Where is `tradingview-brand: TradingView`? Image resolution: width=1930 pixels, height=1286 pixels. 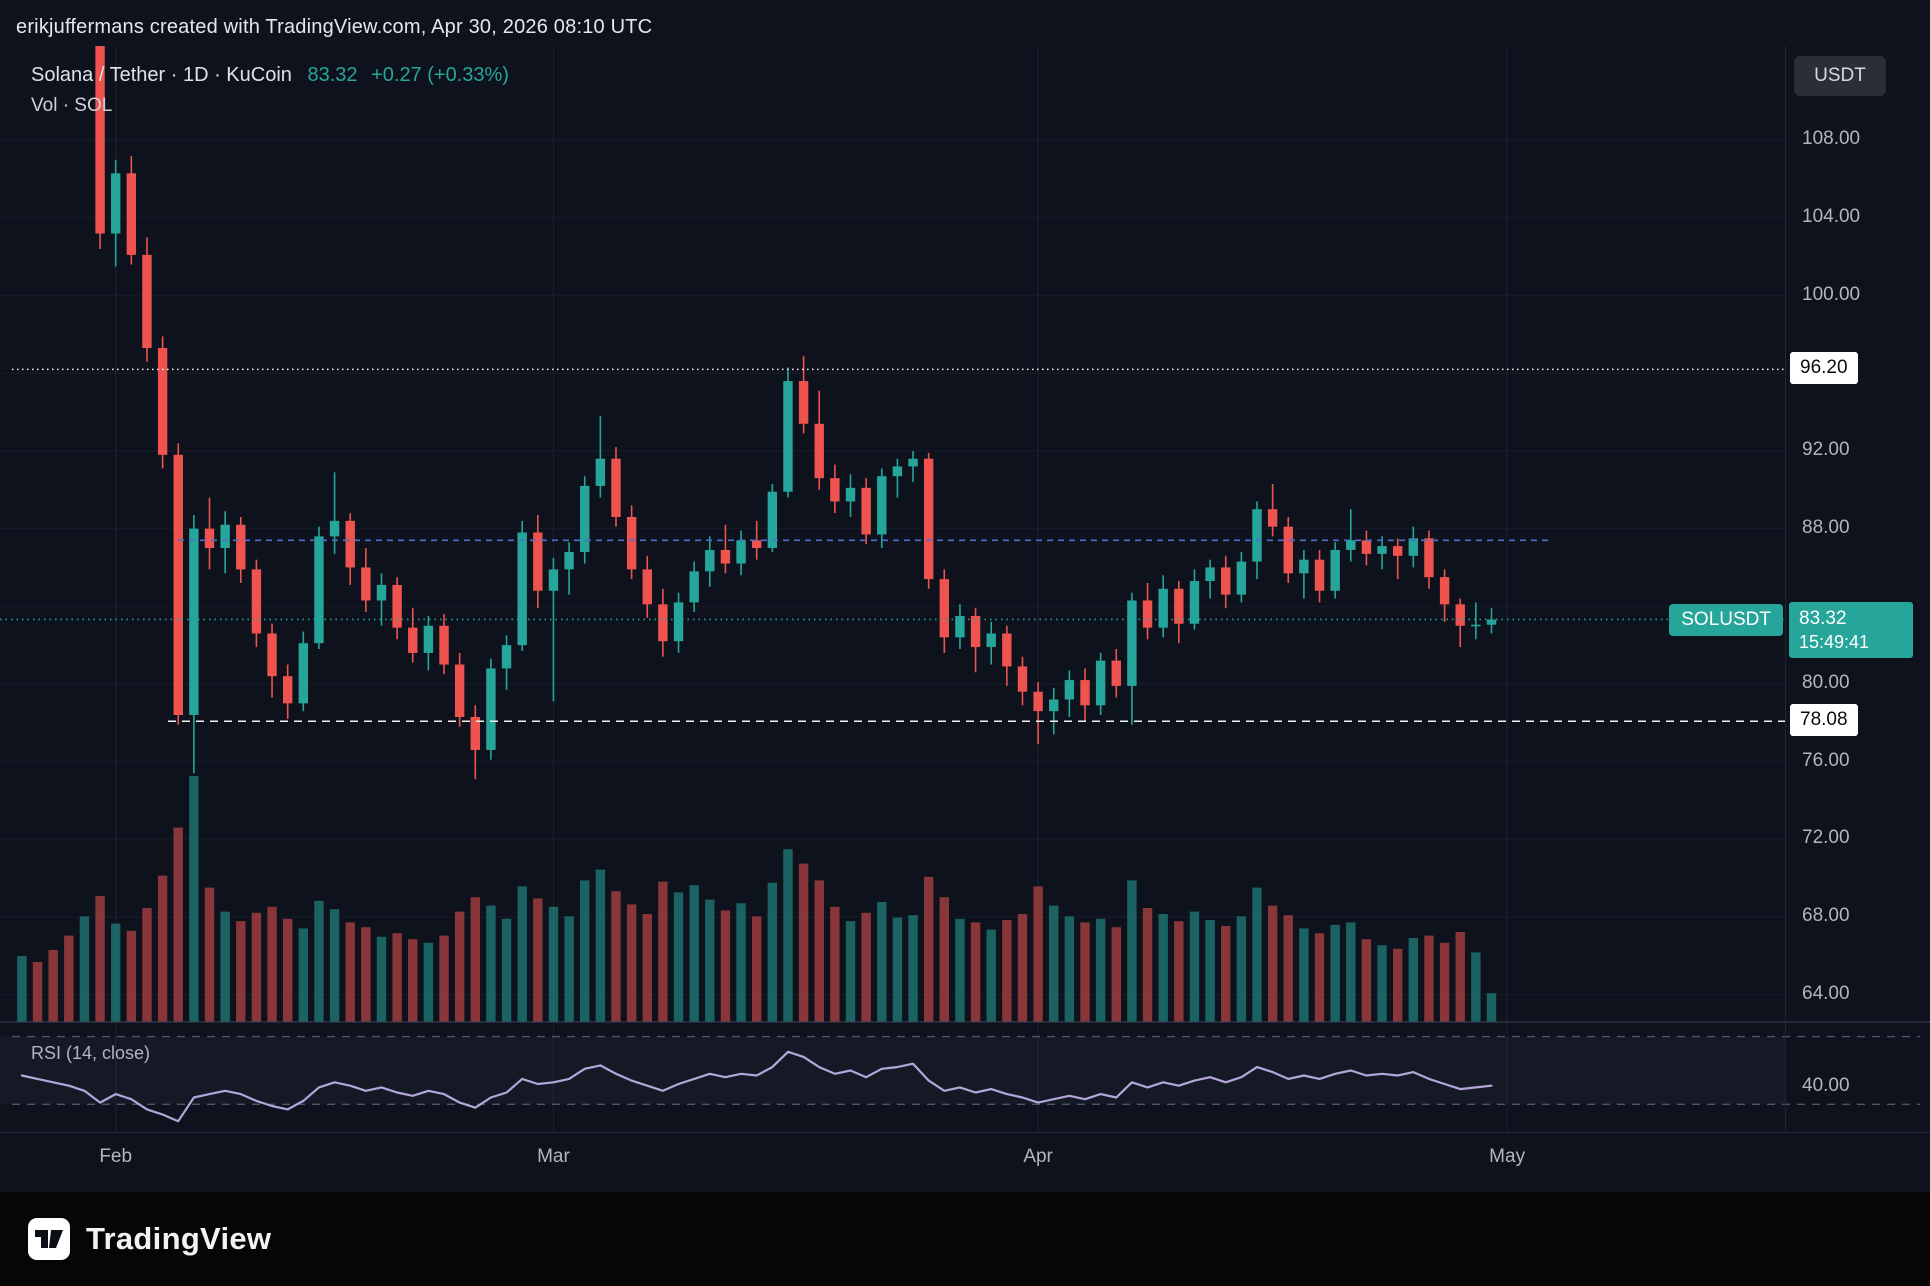
tradingview-brand: TradingView is located at coordinates (179, 1238).